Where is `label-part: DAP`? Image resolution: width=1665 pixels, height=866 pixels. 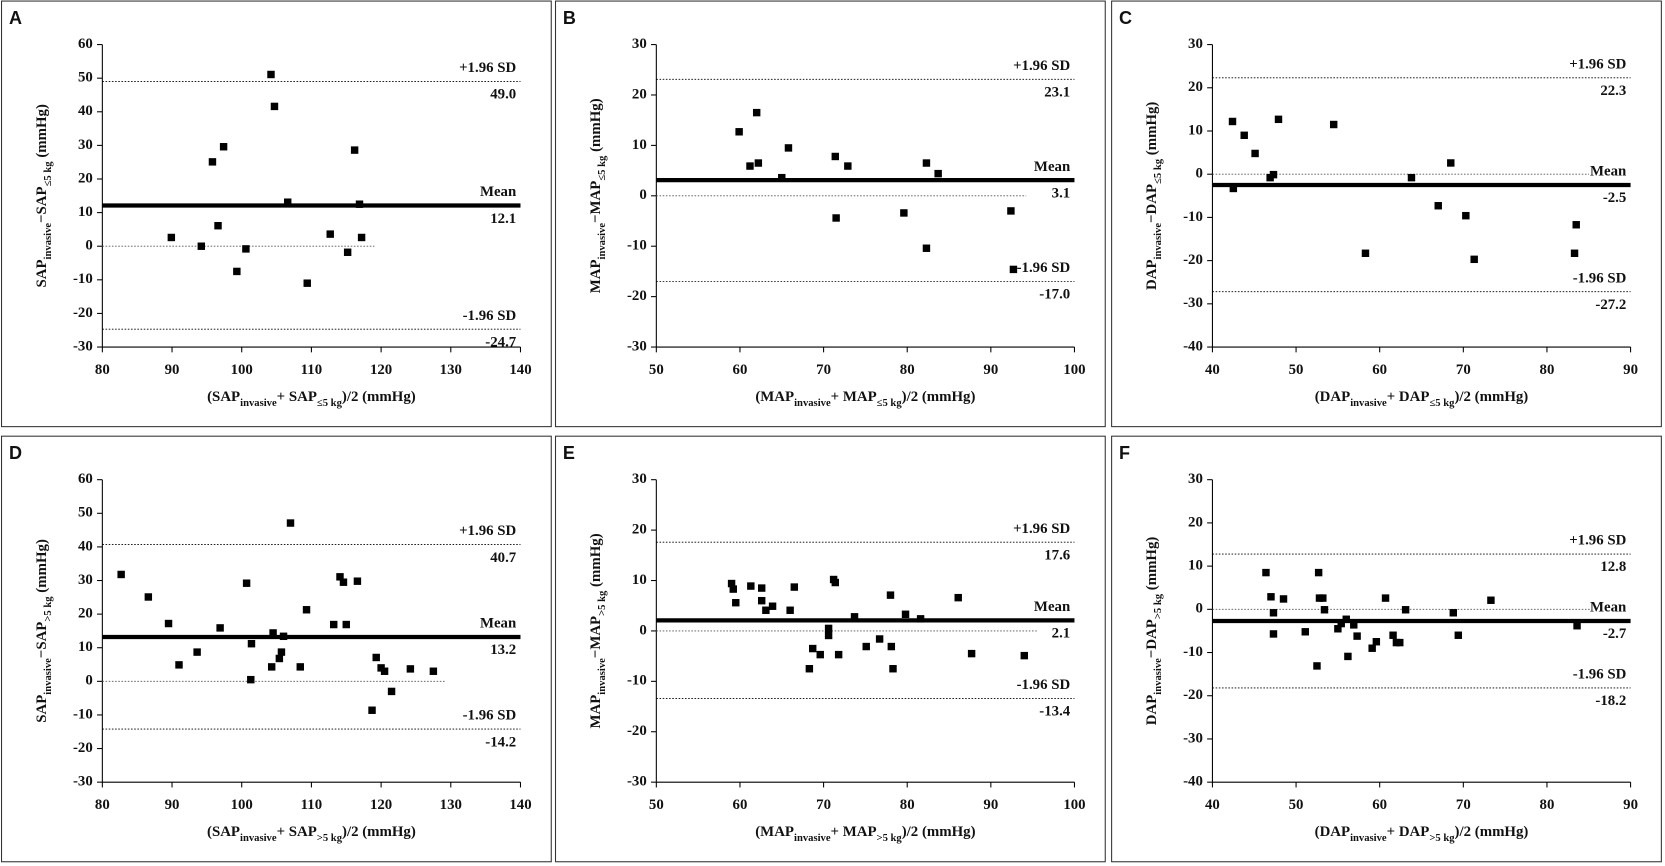 label-part: DAP is located at coordinates (1152, 274).